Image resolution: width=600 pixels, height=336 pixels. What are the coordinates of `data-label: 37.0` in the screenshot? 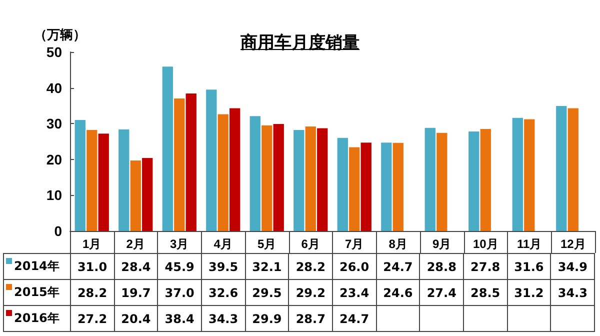 It's located at (180, 293).